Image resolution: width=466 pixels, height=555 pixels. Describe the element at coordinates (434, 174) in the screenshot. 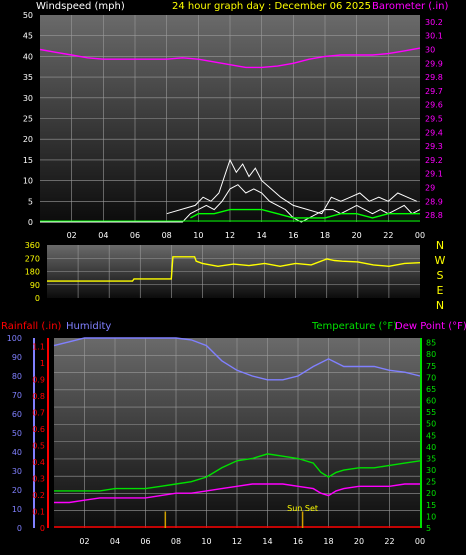

I see `barometer-tick-label: 29.1` at that location.